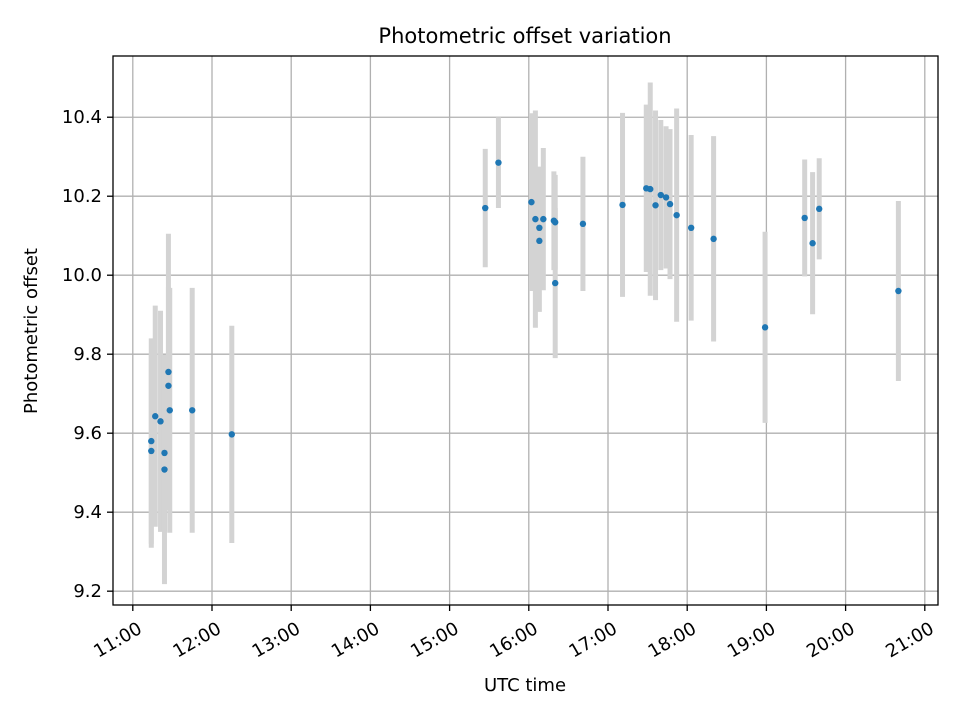 The height and width of the screenshot is (720, 960). I want to click on y-axis-label: Photometric offset, so click(31, 331).